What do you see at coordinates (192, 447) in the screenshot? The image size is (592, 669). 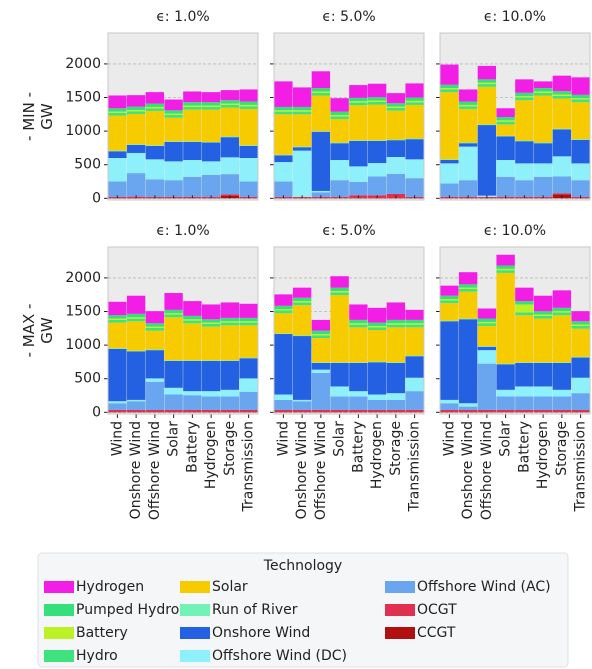 I see `x-tick-label: Battery` at bounding box center [192, 447].